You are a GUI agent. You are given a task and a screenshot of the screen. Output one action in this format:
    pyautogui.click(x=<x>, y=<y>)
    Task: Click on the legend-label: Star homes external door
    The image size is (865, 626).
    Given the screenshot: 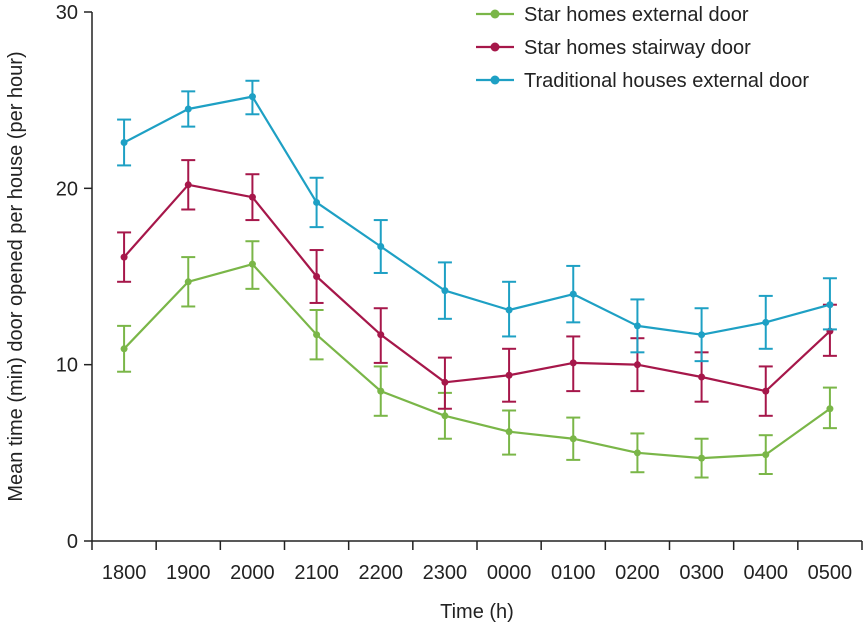 What is the action you would take?
    pyautogui.click(x=636, y=15)
    